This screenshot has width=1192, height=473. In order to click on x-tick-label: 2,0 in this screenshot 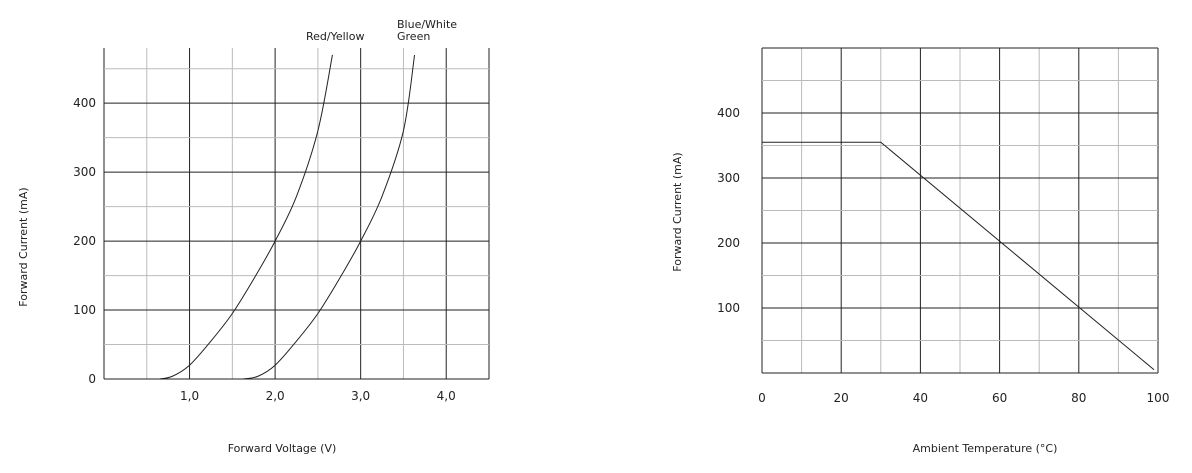, I will do `click(275, 396)`.